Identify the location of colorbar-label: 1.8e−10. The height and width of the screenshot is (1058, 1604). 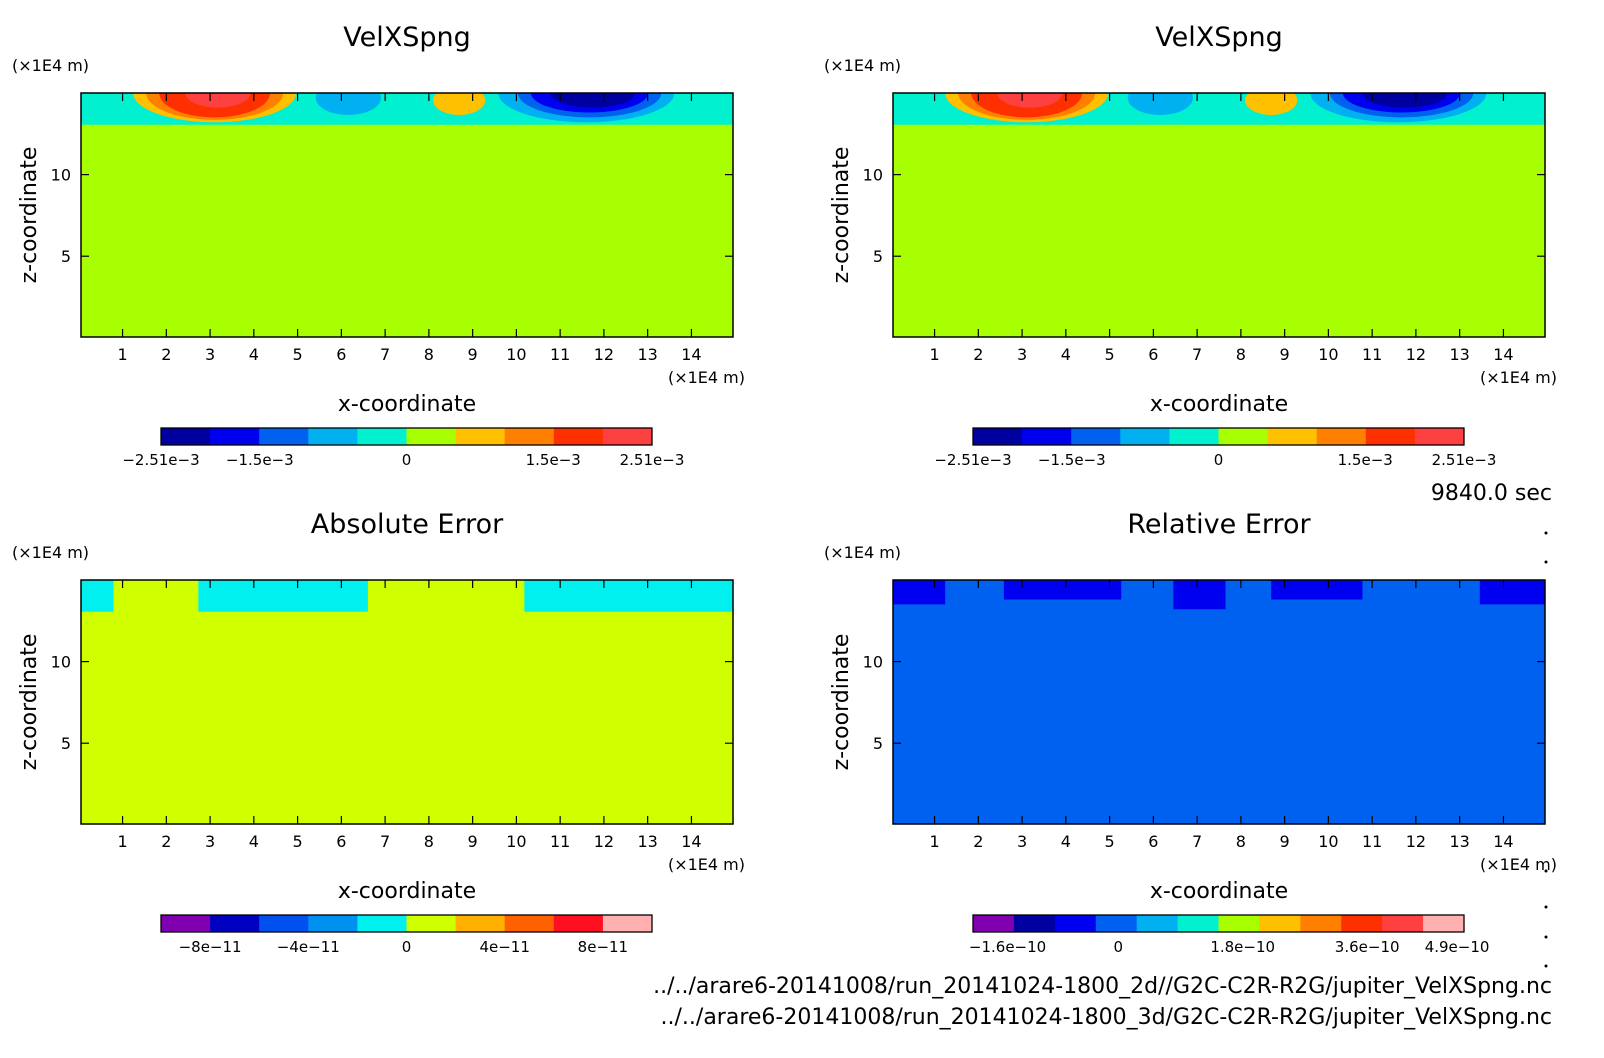
(1242, 947).